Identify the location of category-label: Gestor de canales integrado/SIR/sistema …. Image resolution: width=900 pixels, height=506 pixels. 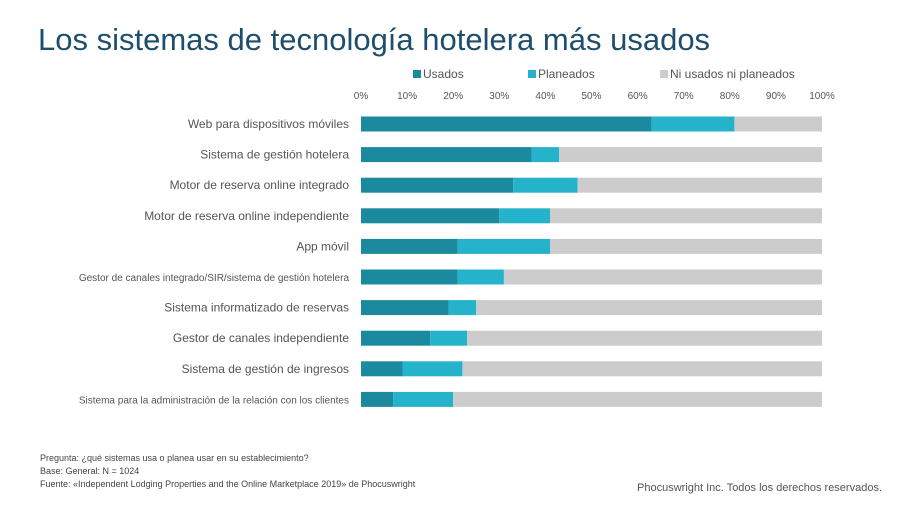
(214, 278).